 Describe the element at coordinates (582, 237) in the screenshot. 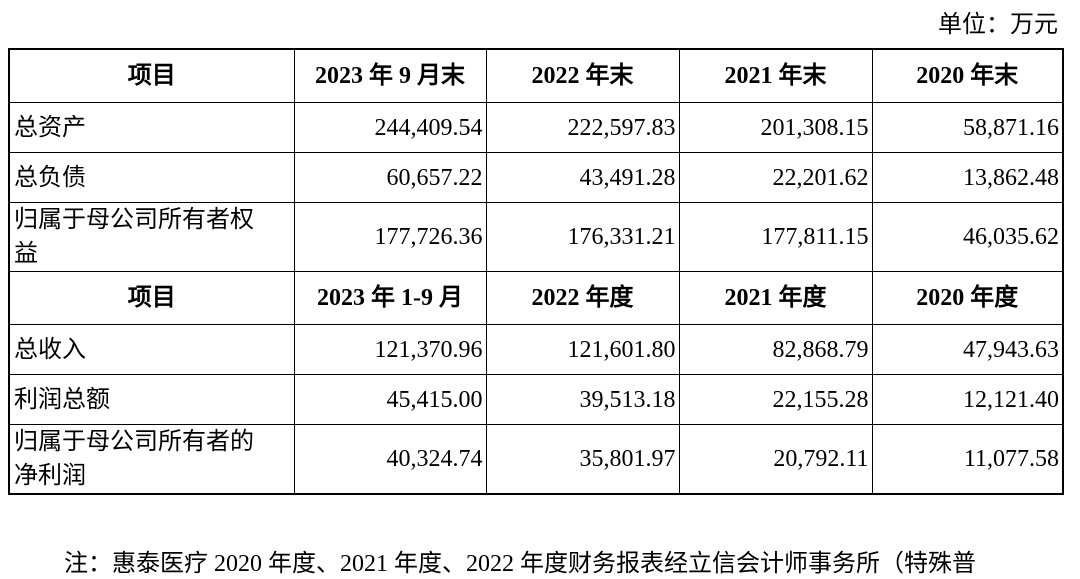

I see `value-cell: 176,331.21` at that location.